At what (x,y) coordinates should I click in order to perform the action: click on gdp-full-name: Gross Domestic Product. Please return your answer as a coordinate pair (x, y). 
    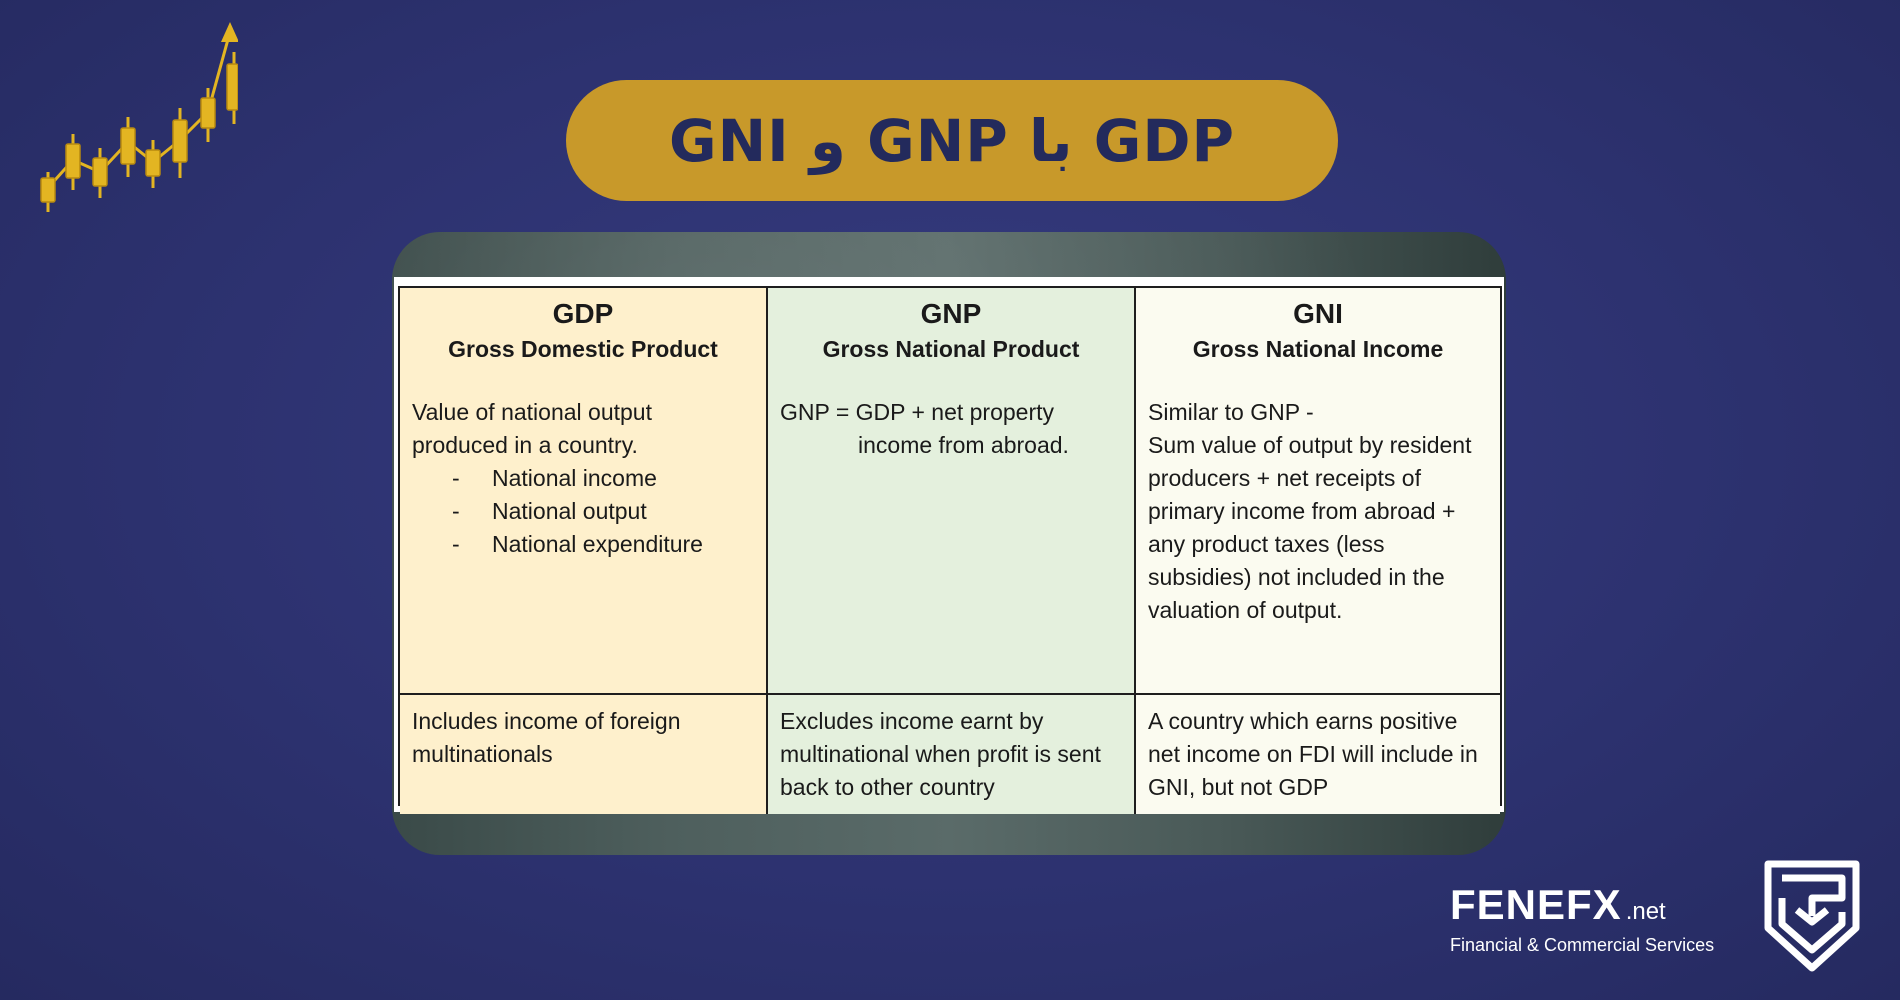
    Looking at the image, I should click on (583, 349).